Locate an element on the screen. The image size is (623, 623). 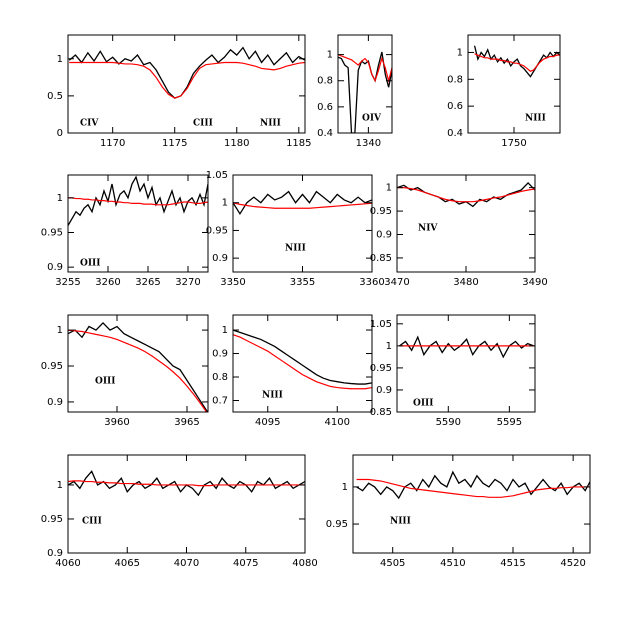
y-tick-label: 0.7 is located at coordinates (220, 400).